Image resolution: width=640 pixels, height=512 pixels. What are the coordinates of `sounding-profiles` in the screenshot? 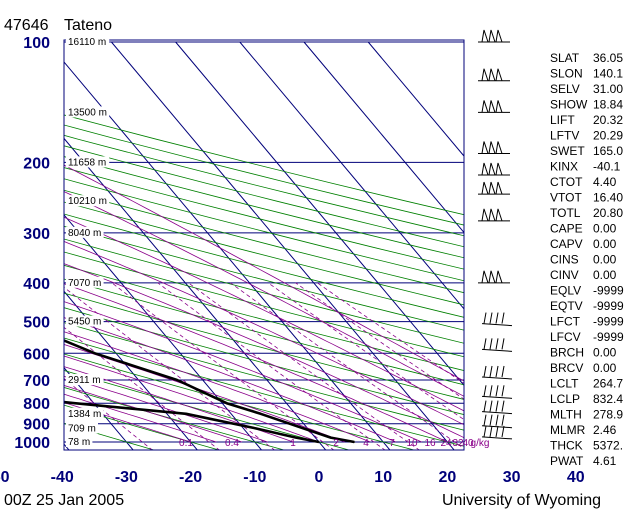 It's located at (186, 382).